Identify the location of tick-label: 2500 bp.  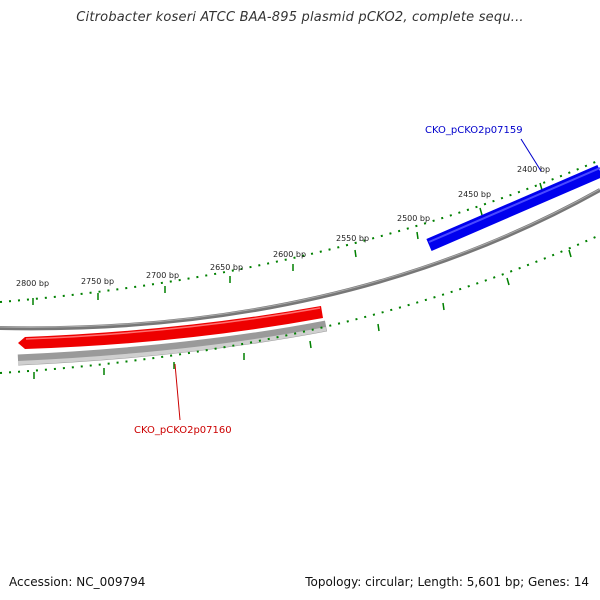
(413, 218).